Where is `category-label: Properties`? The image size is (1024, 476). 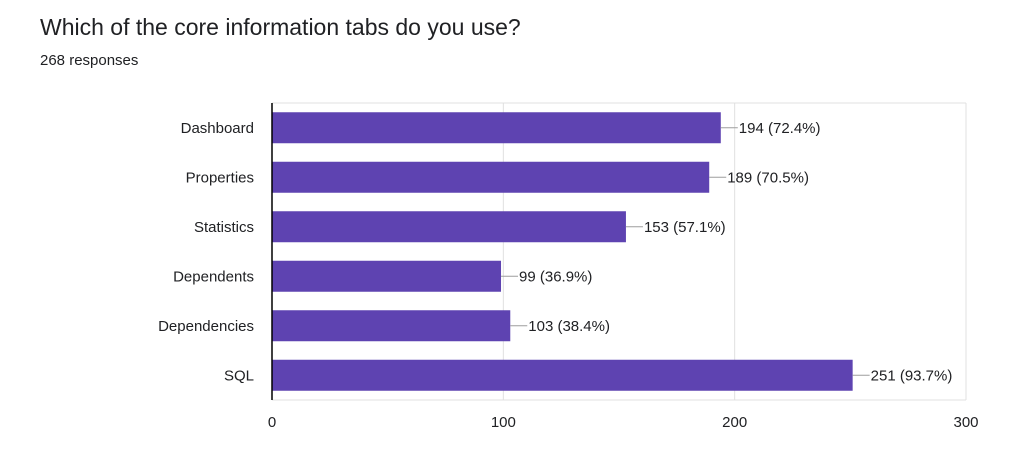
category-label: Properties is located at coordinates (220, 177).